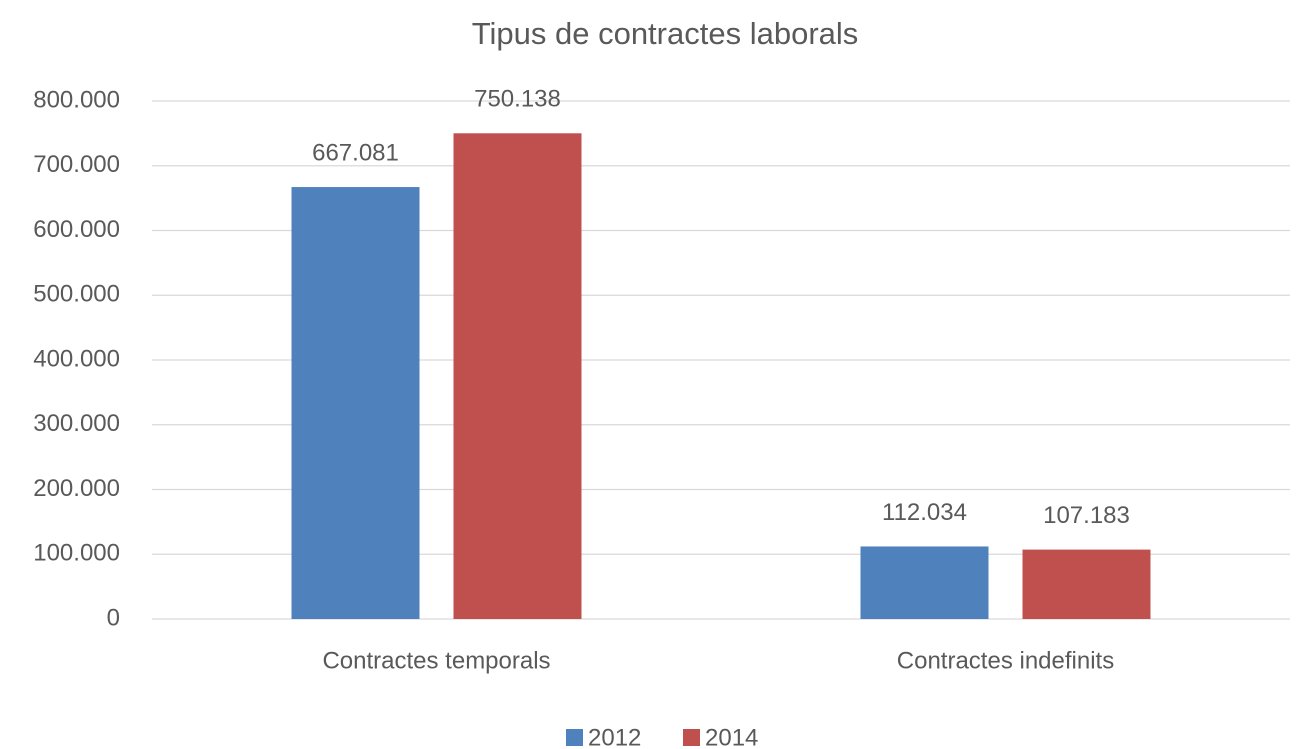 This screenshot has height=749, width=1296. Describe the element at coordinates (76, 358) in the screenshot. I see `y-tick-label: 400.000` at that location.